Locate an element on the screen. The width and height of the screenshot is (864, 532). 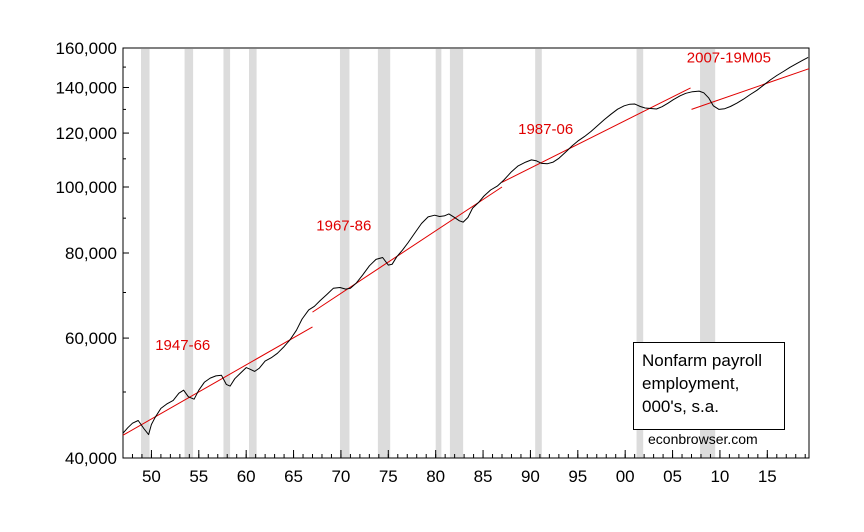
legend-line: employment, is located at coordinates (691, 383).